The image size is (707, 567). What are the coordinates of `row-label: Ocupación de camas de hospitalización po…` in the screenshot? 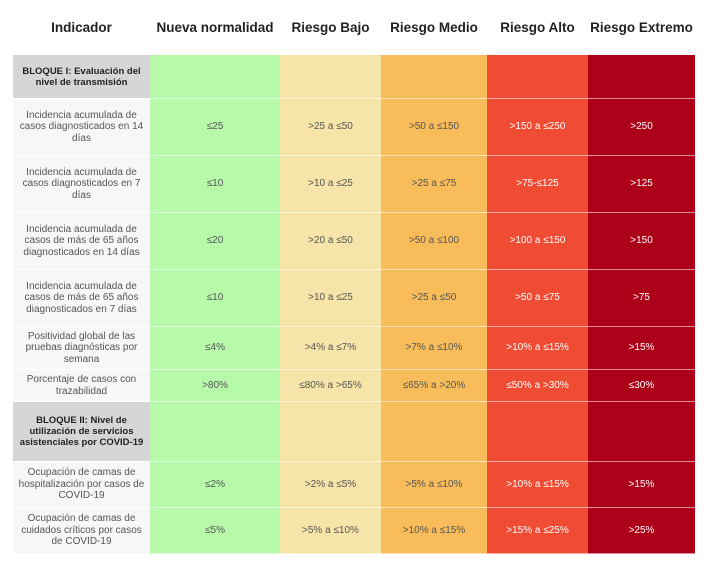 It's located at (81, 484).